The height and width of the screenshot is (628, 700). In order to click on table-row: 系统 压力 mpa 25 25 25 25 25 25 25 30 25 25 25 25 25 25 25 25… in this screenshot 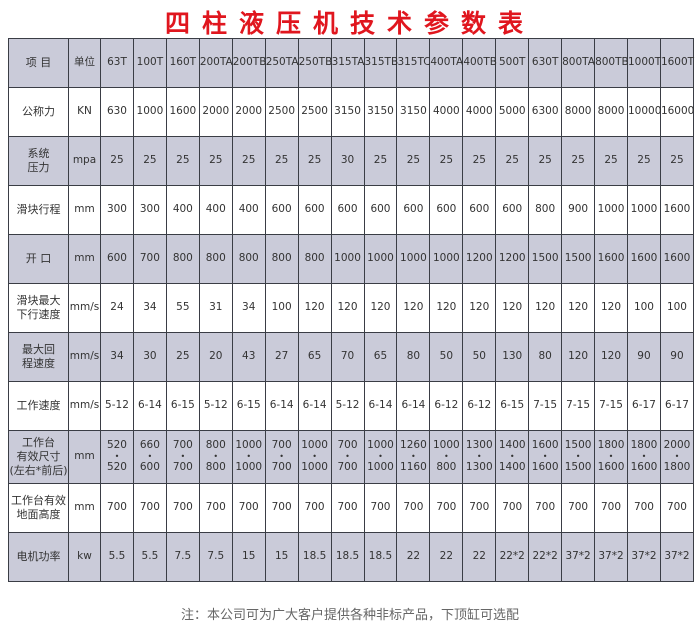, I will do `click(351, 161)`.